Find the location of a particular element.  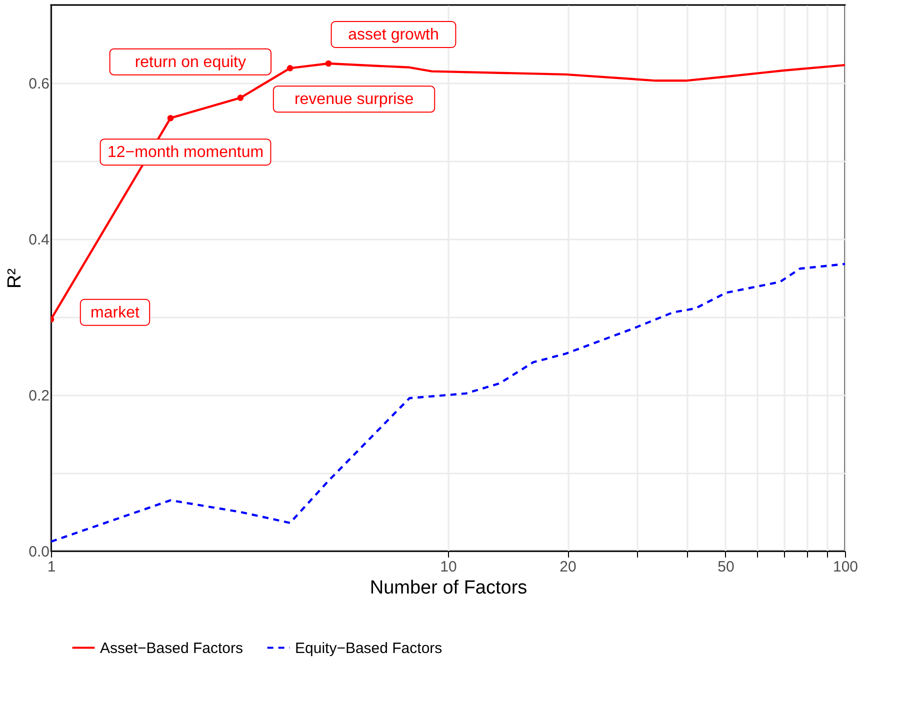

x-tick-label: 10 is located at coordinates (448, 567).